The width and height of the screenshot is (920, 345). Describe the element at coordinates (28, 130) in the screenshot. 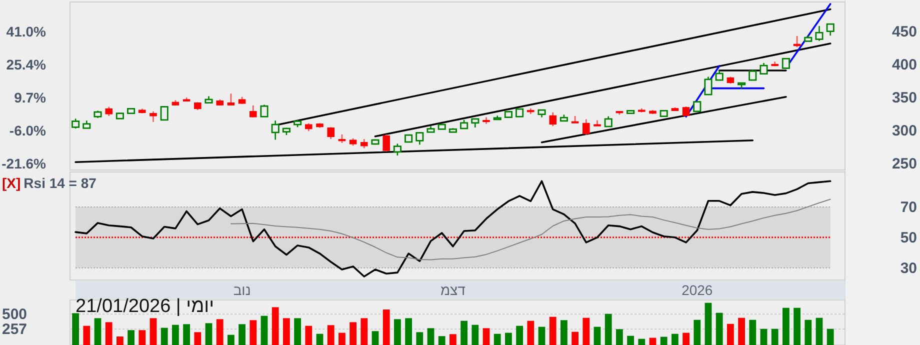

I see `y2-tick-label: -6.0%` at that location.